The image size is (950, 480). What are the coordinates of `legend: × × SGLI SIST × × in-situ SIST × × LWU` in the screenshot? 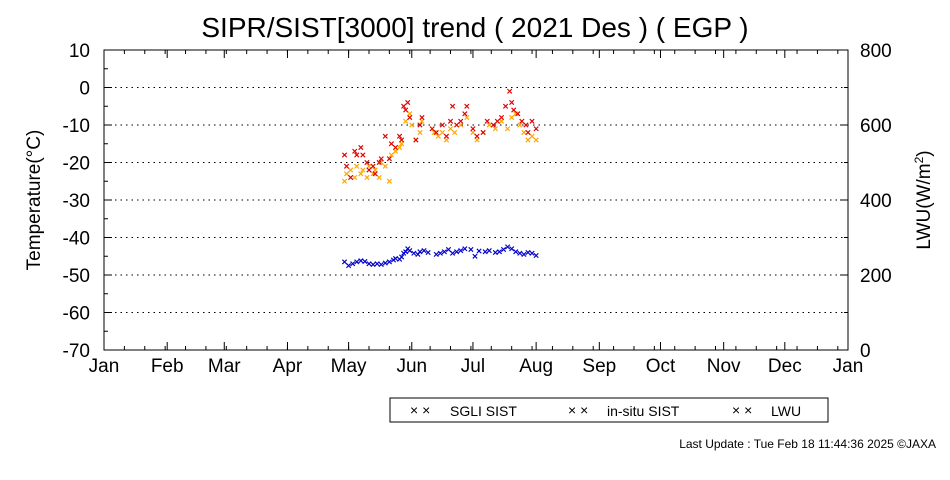 It's located at (609, 410).